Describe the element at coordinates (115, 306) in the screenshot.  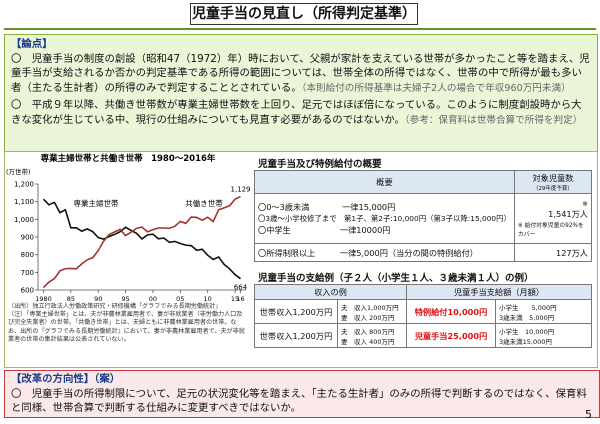
I see `chart-source: （出所）独立行政法人労働政策研究・研修機構「グラフでみる長期労働統計」` at that location.